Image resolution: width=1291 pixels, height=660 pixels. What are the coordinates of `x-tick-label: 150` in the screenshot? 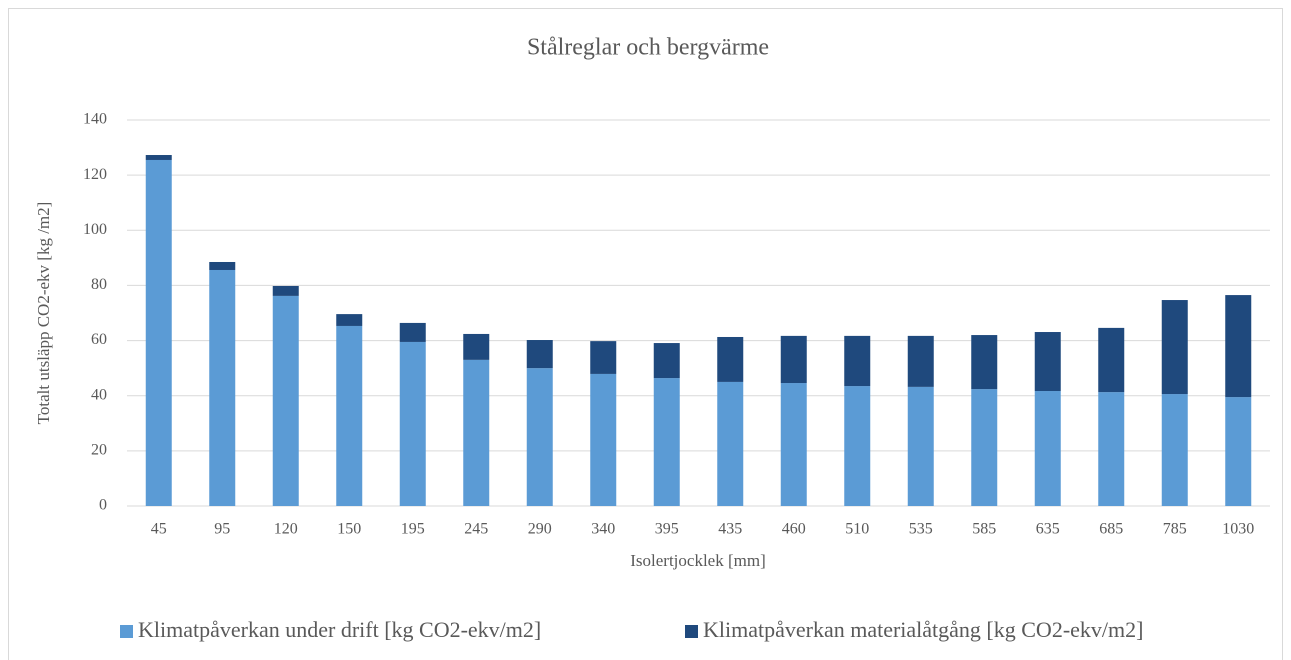 It's located at (349, 529).